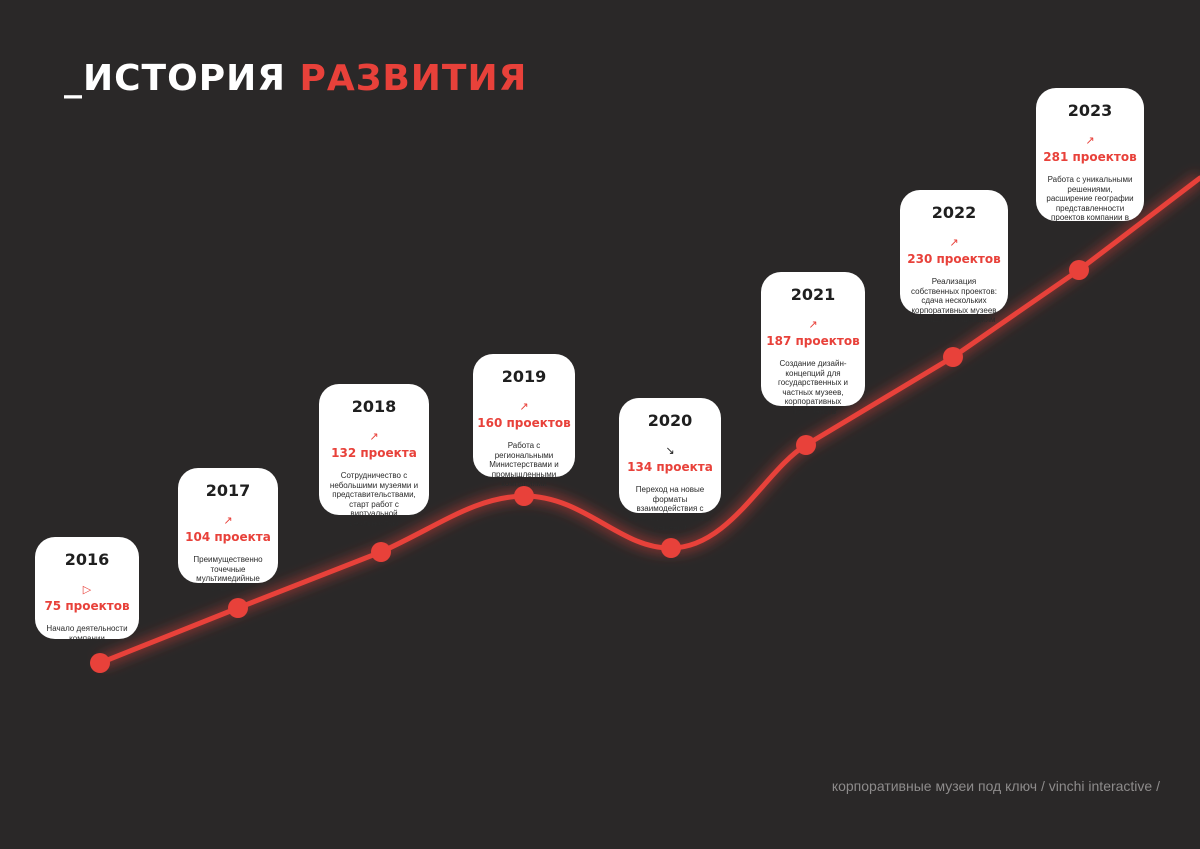 The width and height of the screenshot is (1200, 849). Describe the element at coordinates (813, 294) in the screenshot. I see `milestone-year: 2021` at that location.